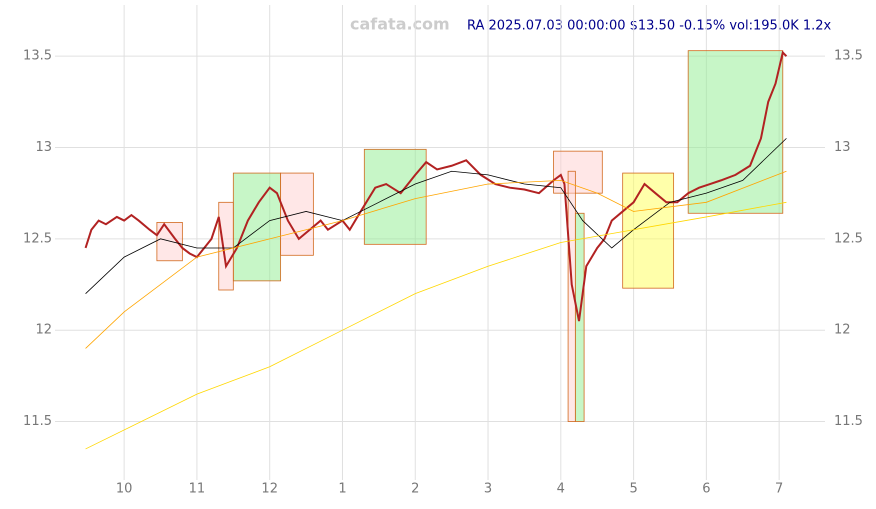 The height and width of the screenshot is (509, 876). What do you see at coordinates (342, 489) in the screenshot?
I see `x-tick-label: 1` at bounding box center [342, 489].